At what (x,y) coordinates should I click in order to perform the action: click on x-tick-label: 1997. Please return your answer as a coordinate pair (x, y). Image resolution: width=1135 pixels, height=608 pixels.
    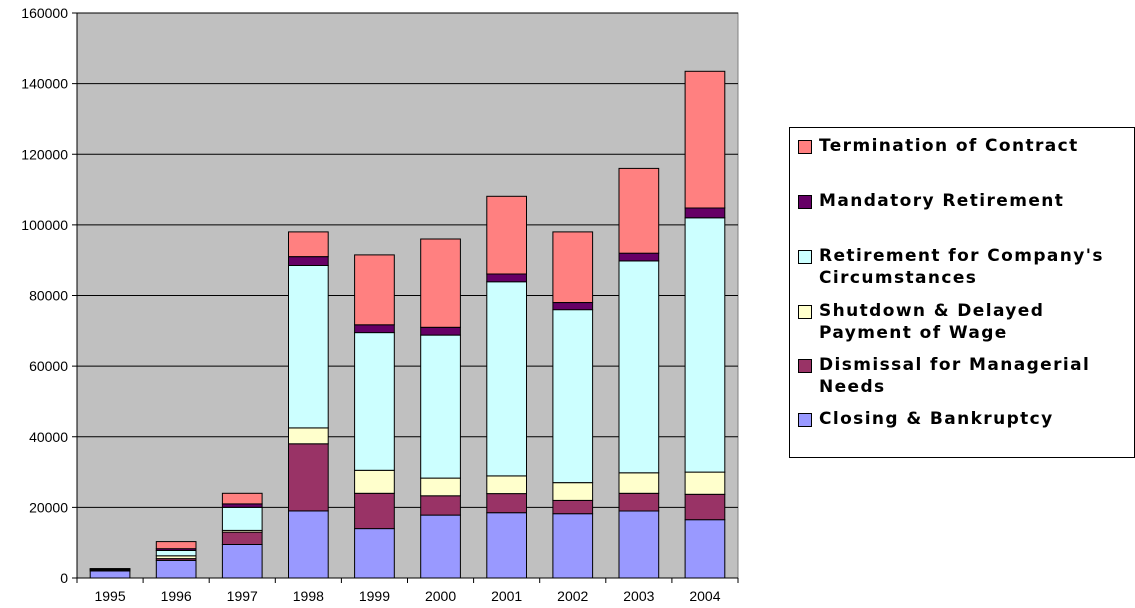
    Looking at the image, I should click on (242, 596).